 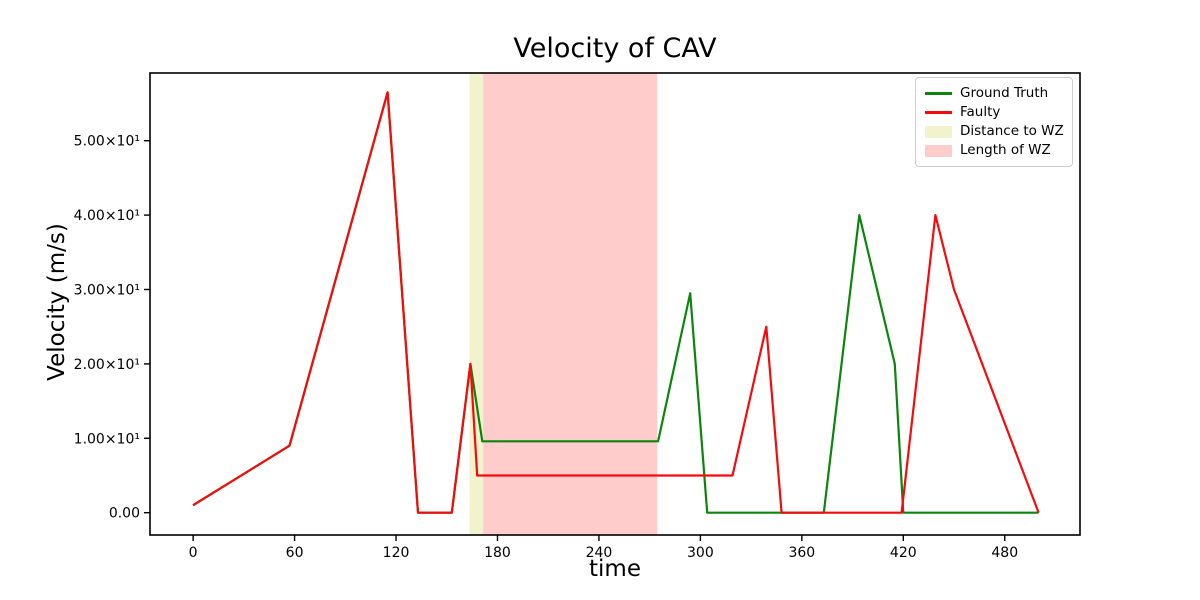 I want to click on x-tick-label: 420, so click(x=903, y=553).